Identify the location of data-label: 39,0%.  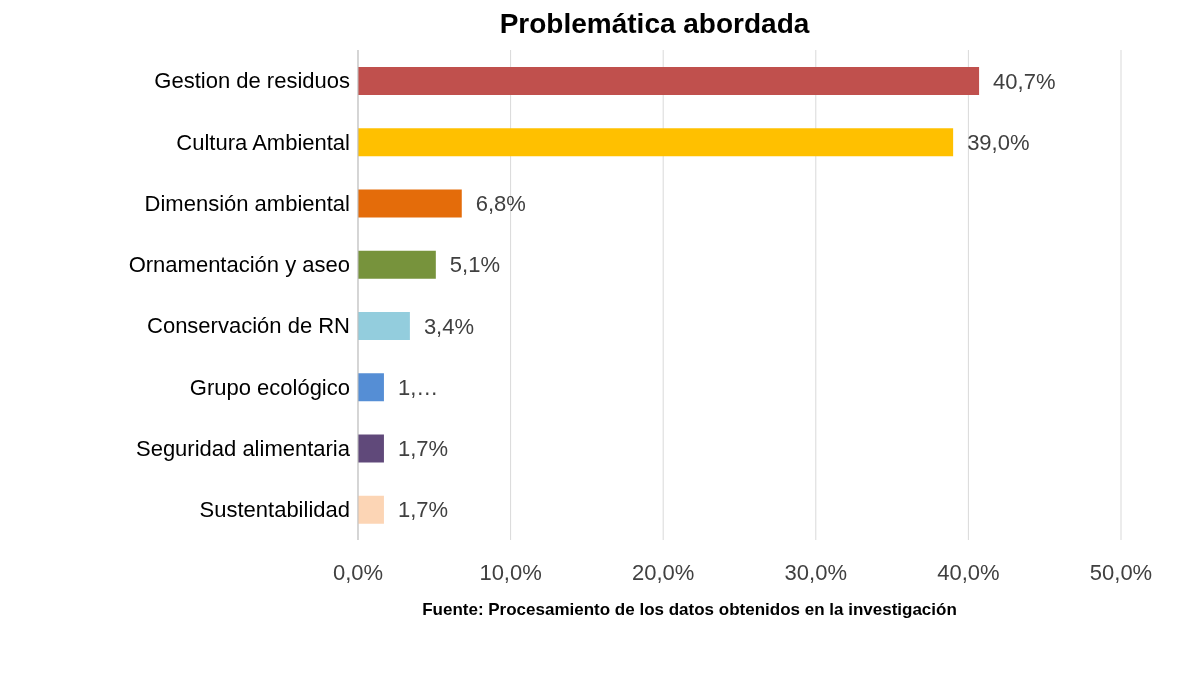
(998, 142).